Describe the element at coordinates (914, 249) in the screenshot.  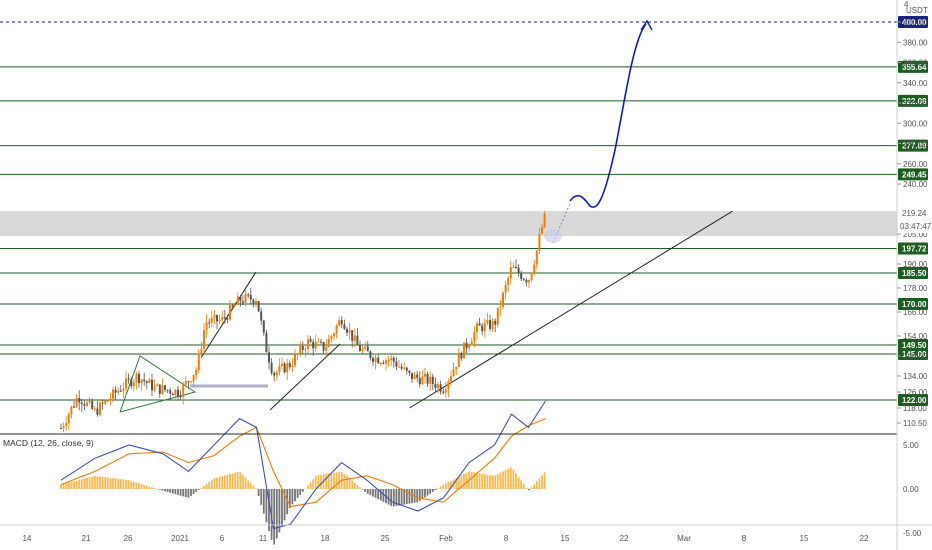
I see `level-label: 197.72` at that location.